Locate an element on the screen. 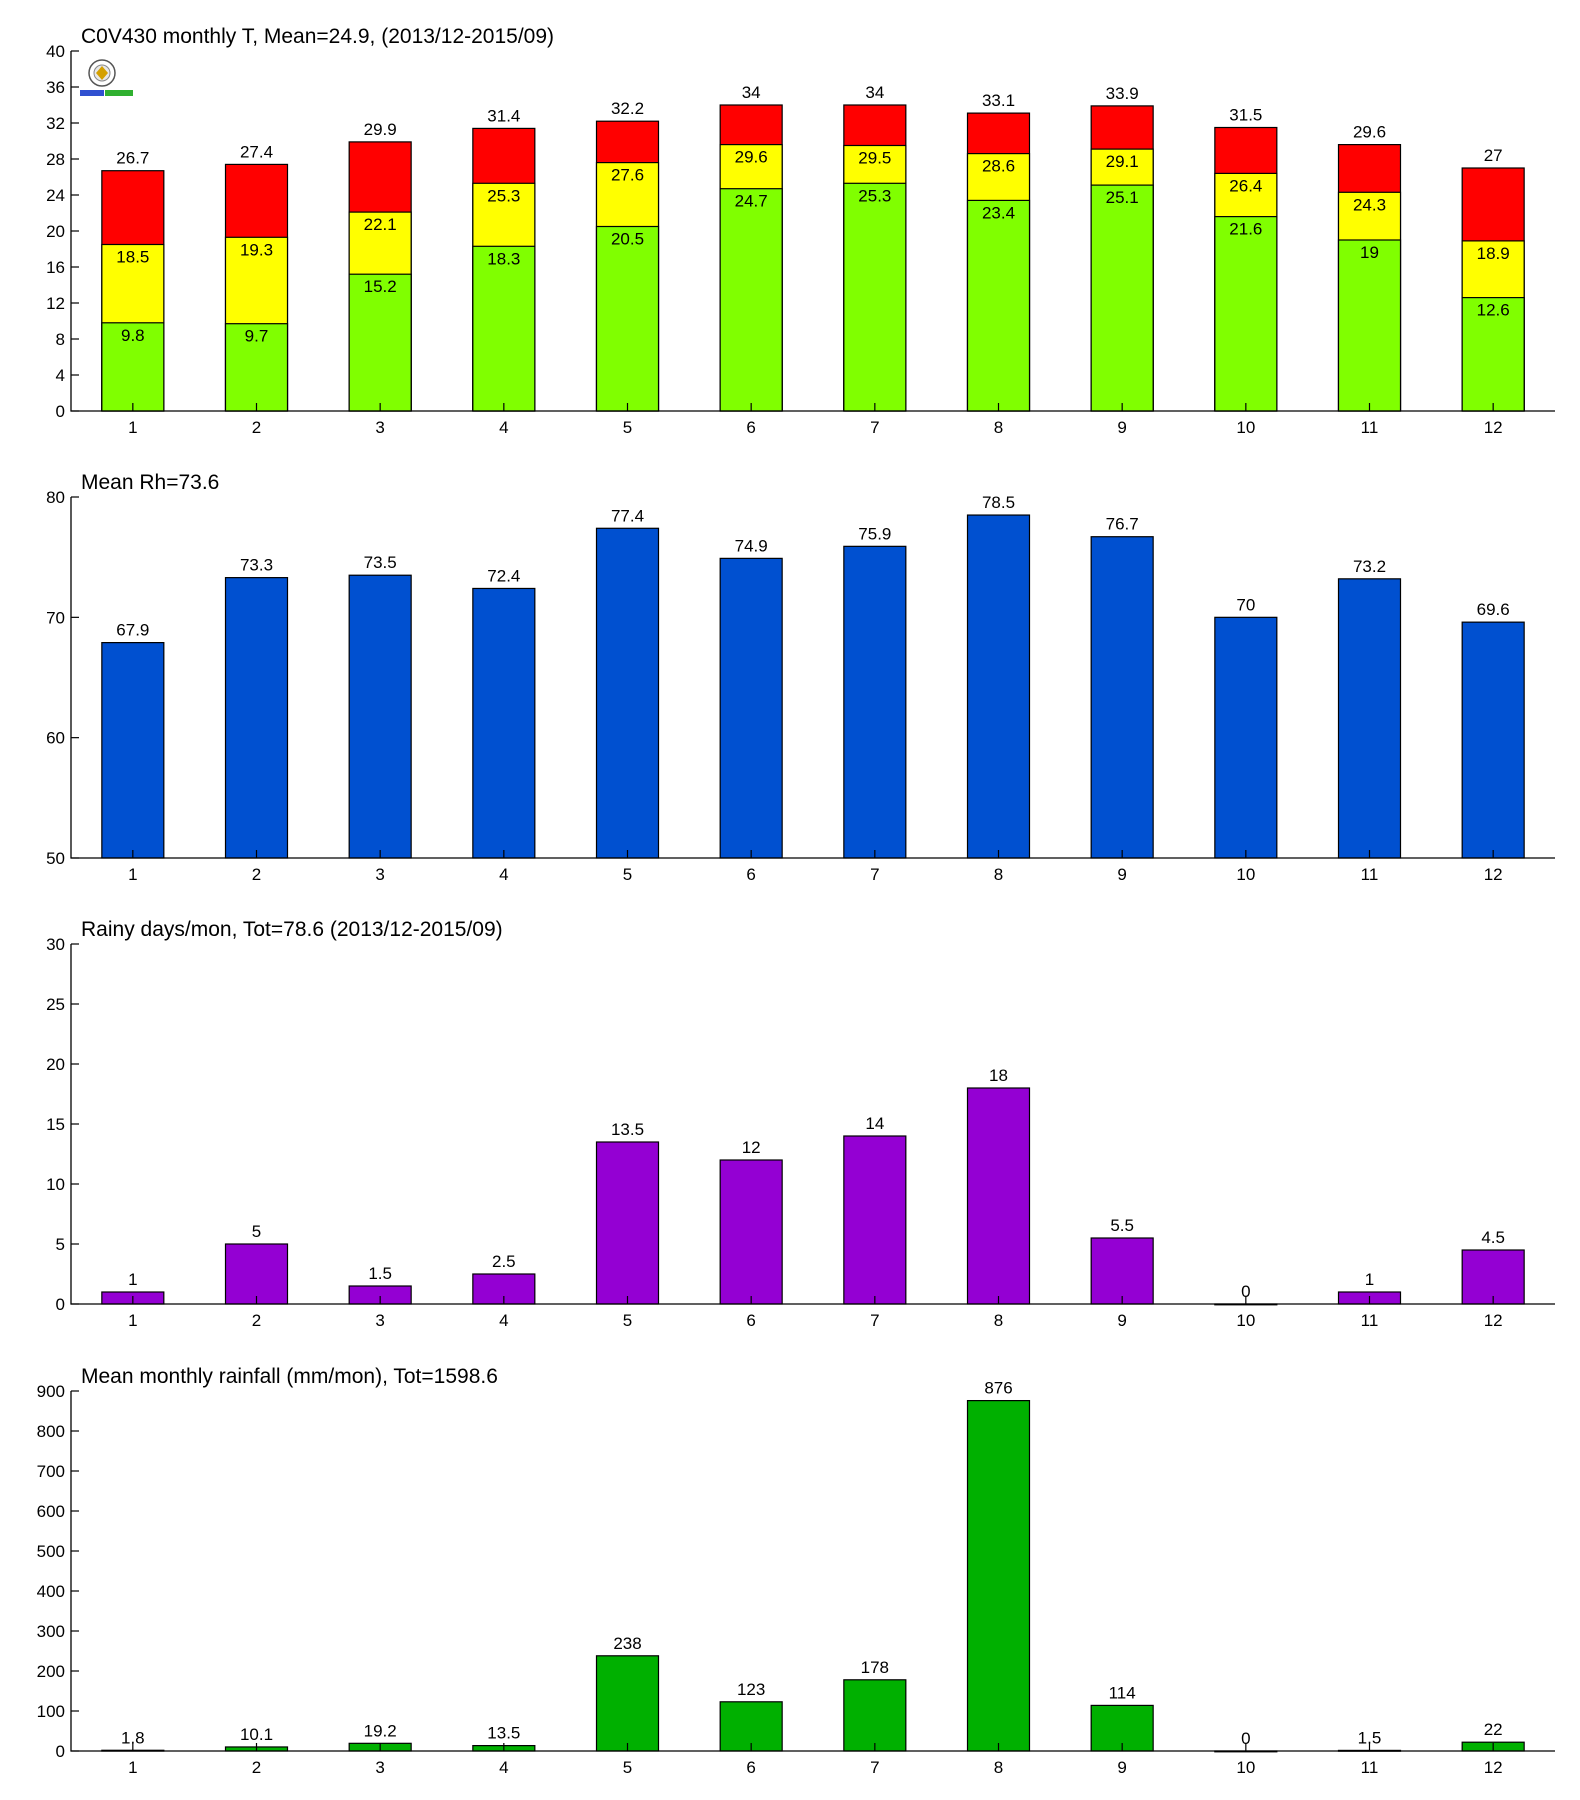  bar-value-label: 0 is located at coordinates (1245, 1291).